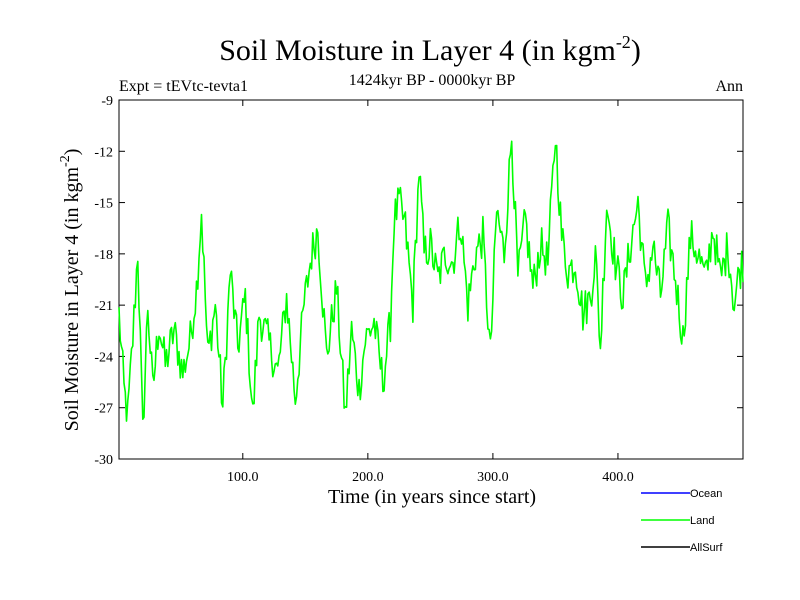  What do you see at coordinates (706, 548) in the screenshot?
I see `legend-label-allsurf: AllSurf` at bounding box center [706, 548].